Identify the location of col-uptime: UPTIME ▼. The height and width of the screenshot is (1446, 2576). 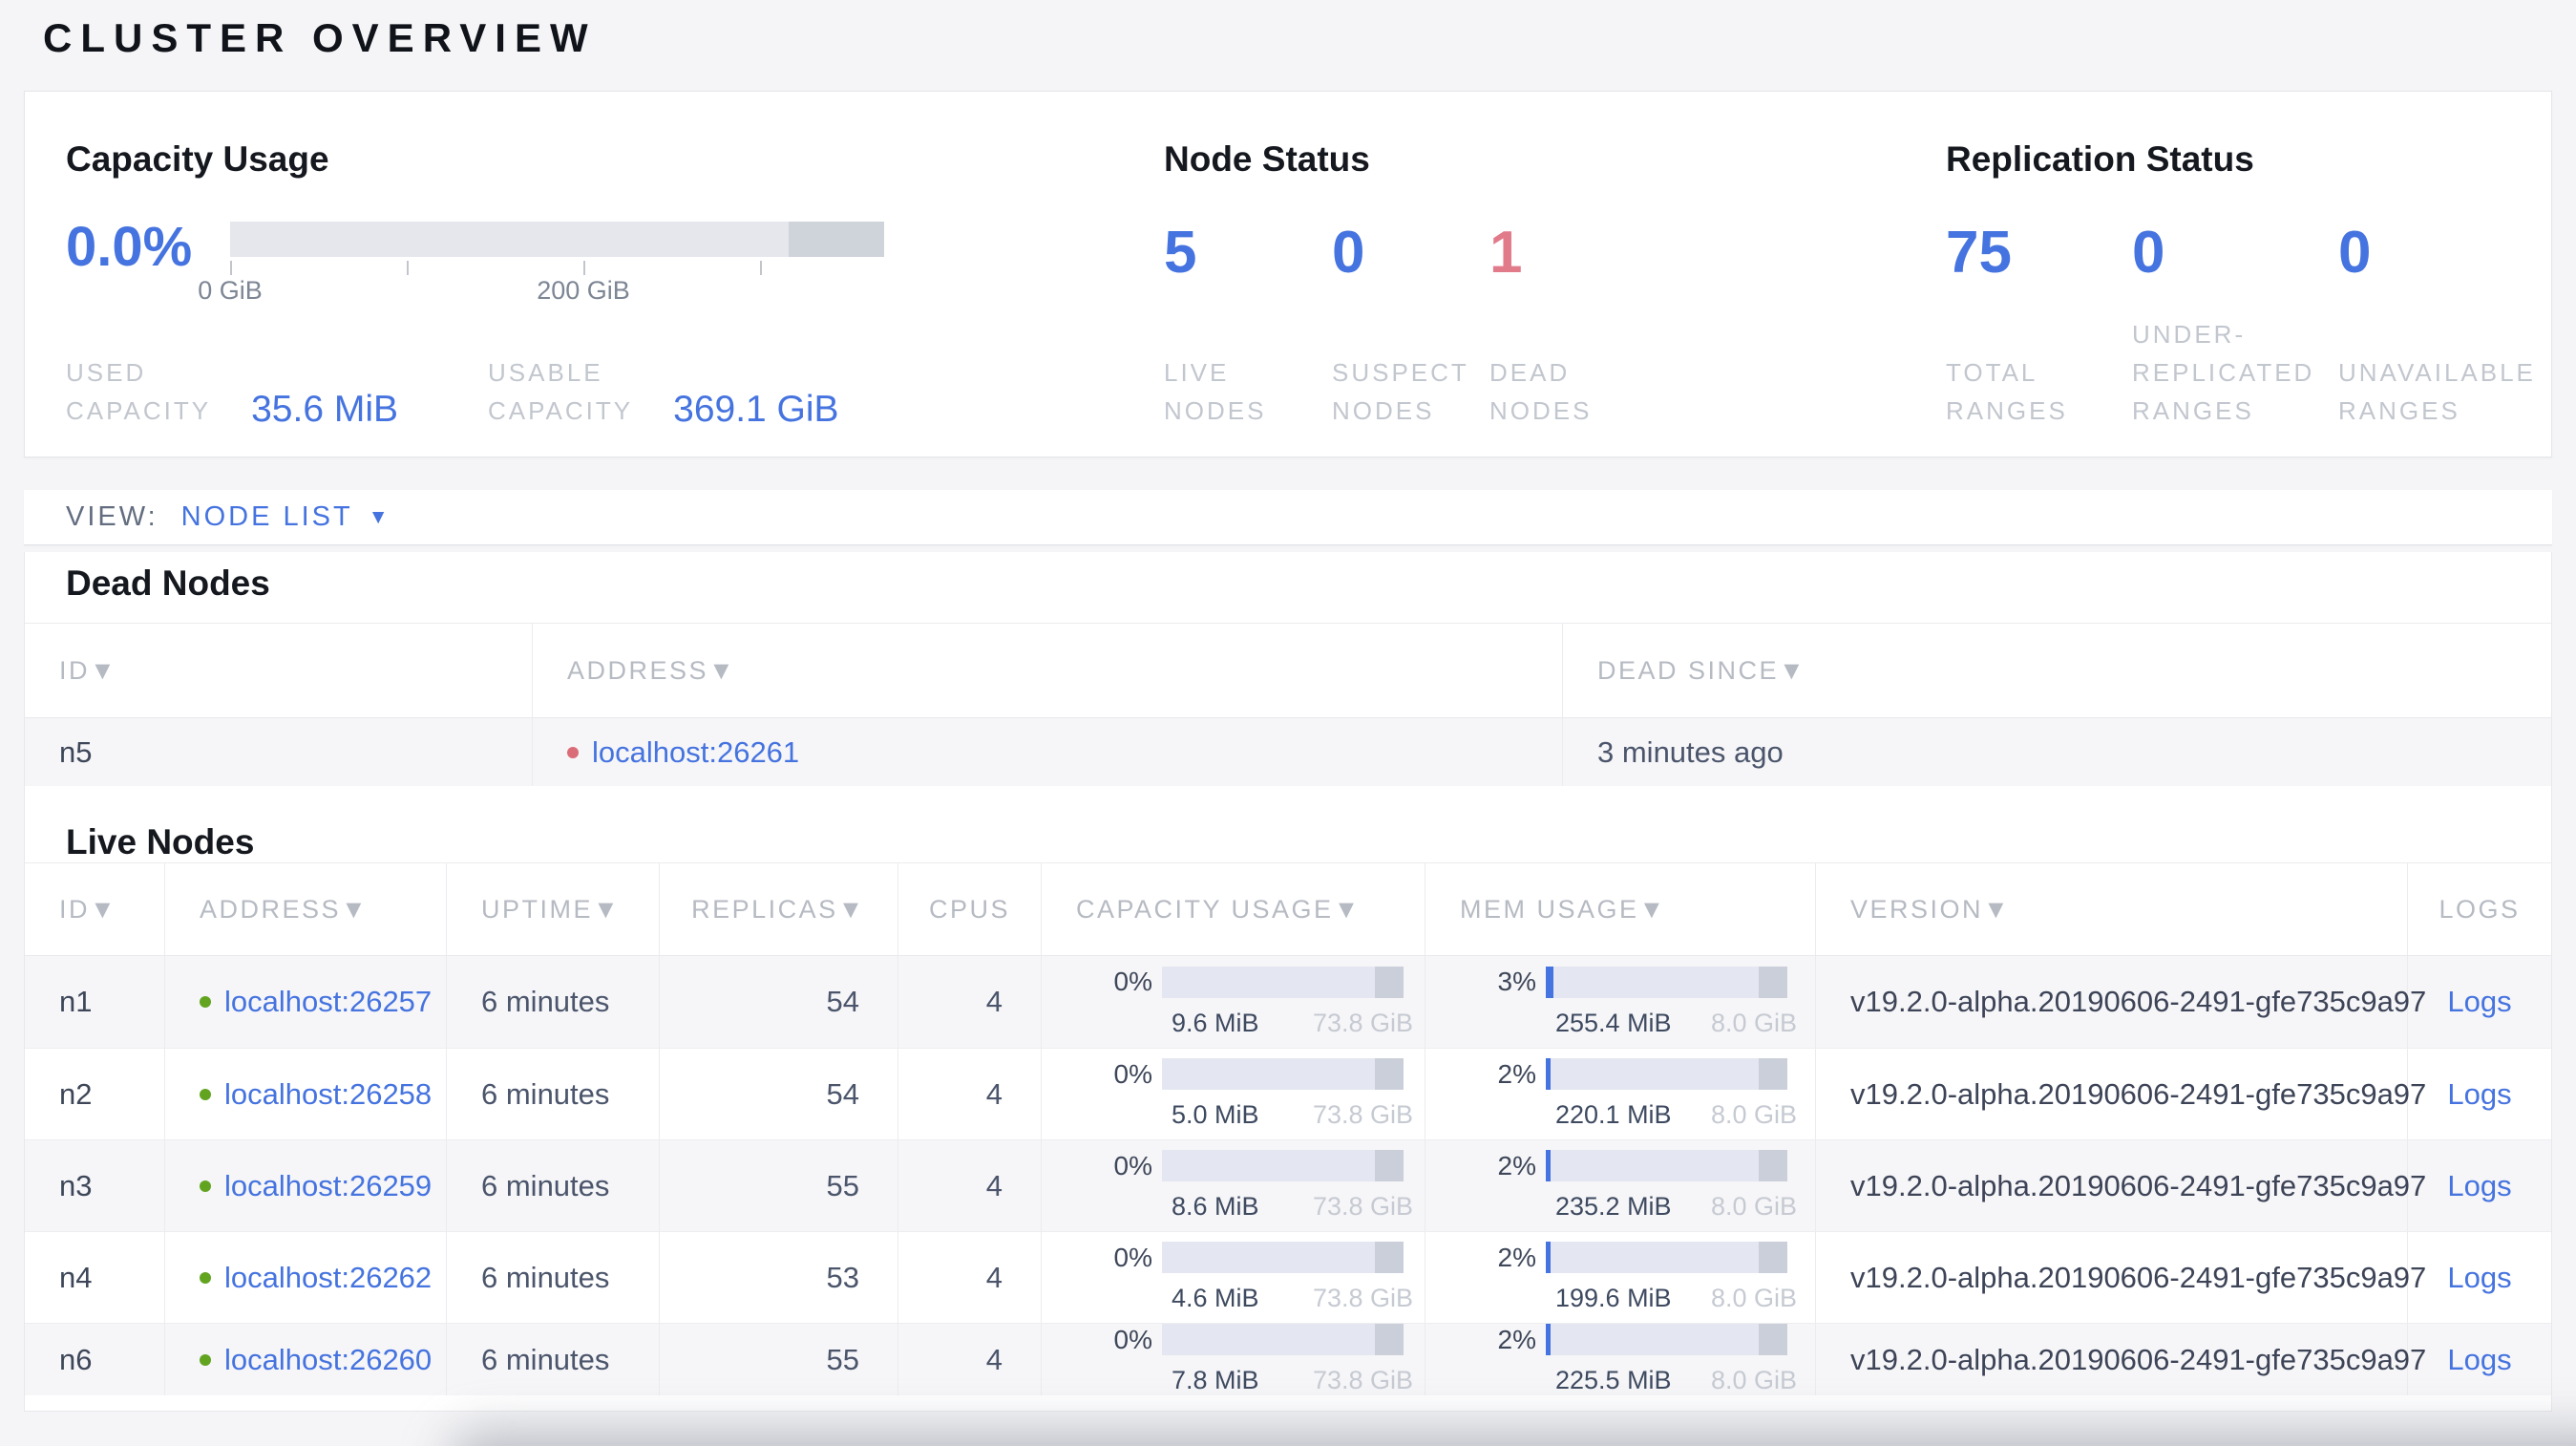
(553, 909).